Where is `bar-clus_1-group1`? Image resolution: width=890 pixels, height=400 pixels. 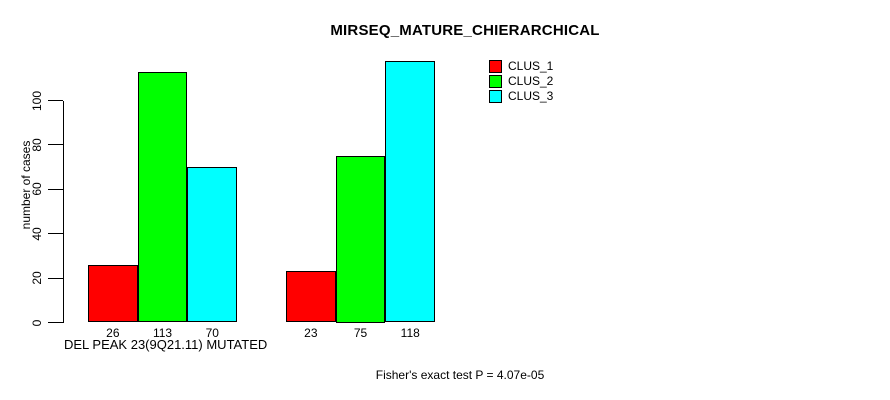
bar-clus_1-group1 is located at coordinates (113, 293).